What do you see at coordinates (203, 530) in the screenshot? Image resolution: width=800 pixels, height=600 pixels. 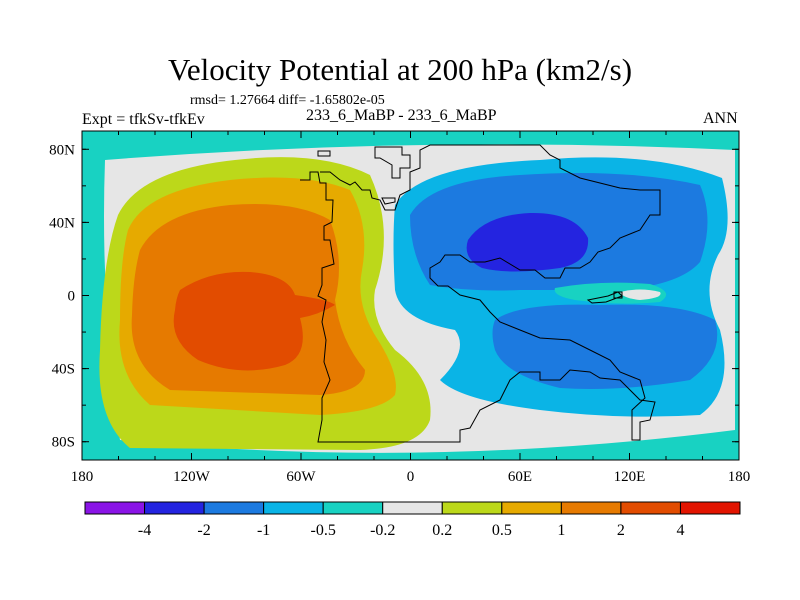 I see `colorbar-label: -2` at bounding box center [203, 530].